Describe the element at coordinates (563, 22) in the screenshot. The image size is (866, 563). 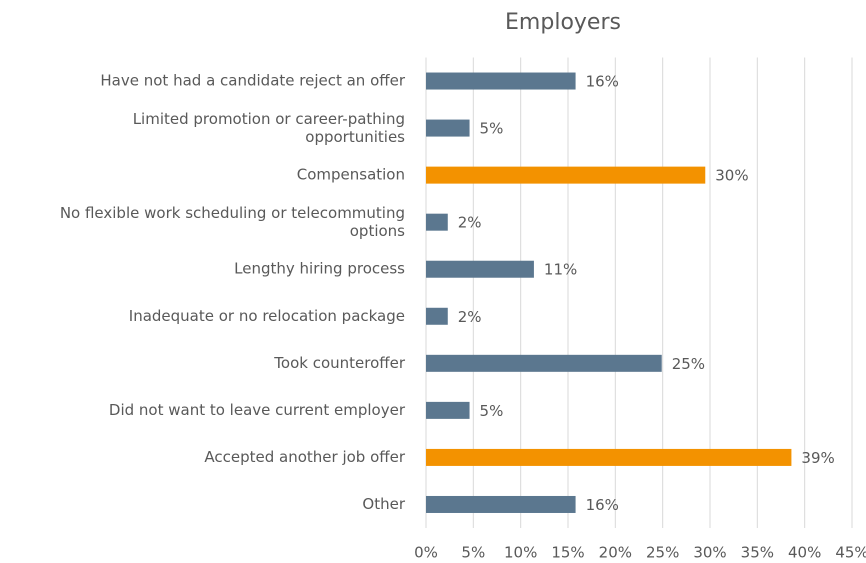
I see `chart-title: Employers` at that location.